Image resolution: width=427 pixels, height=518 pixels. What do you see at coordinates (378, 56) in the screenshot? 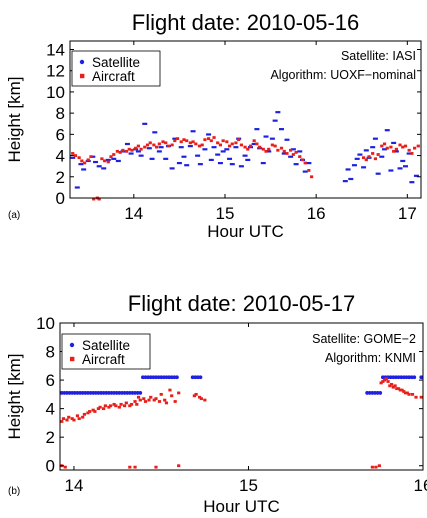
I see `chart-annotation: Satellite: IASI` at bounding box center [378, 56].